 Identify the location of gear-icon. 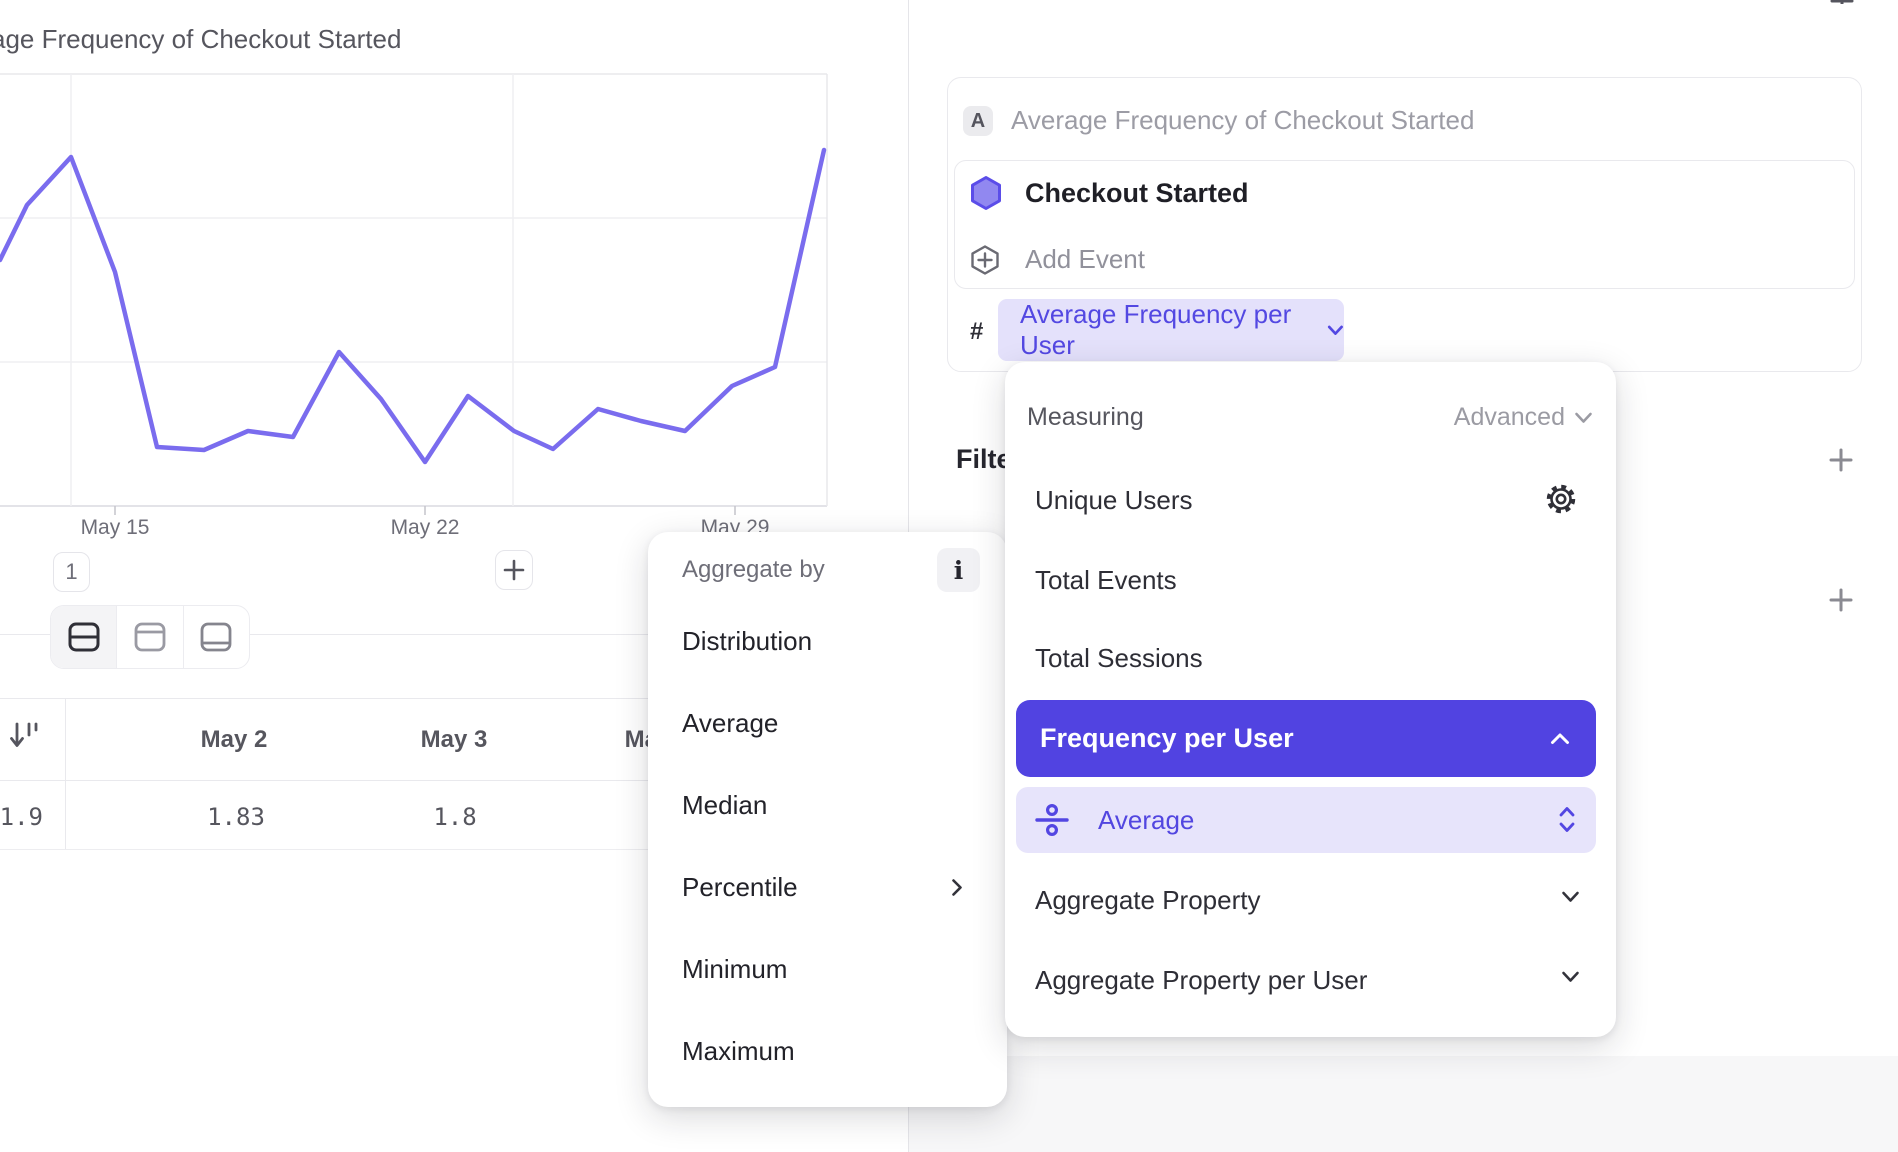
(1561, 499).